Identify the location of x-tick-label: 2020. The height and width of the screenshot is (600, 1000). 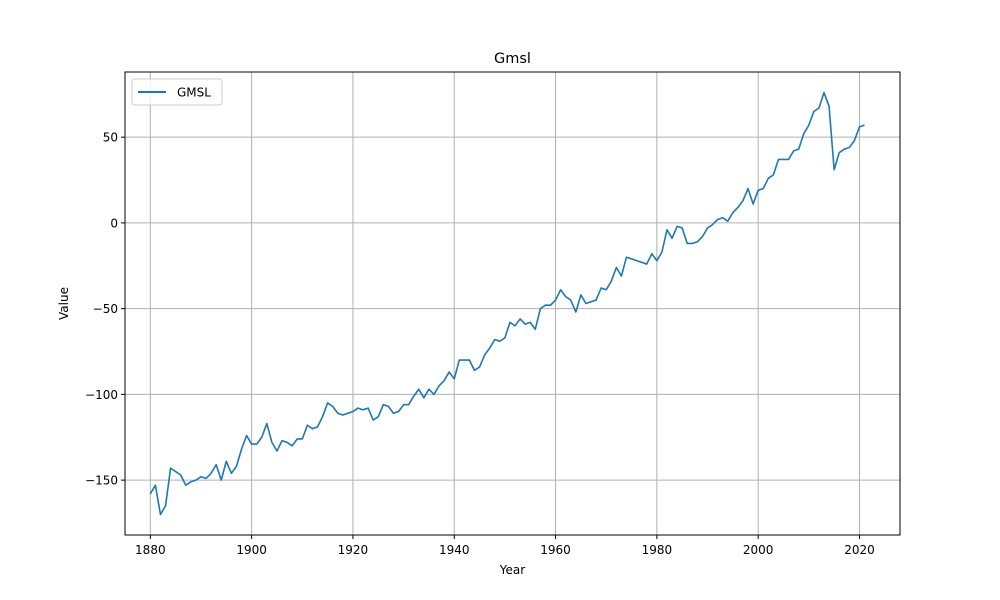
(859, 550).